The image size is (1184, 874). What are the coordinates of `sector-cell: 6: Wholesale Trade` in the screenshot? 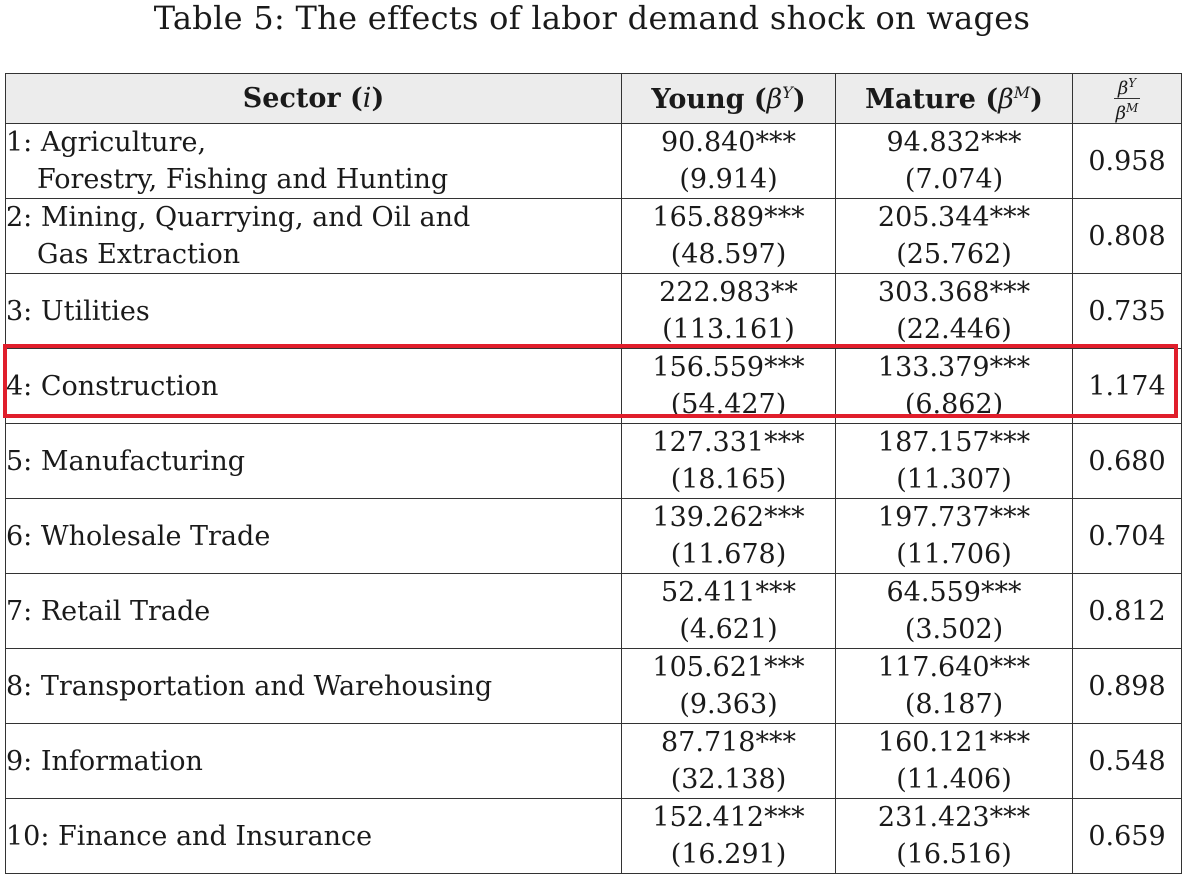 It's located at (313, 536).